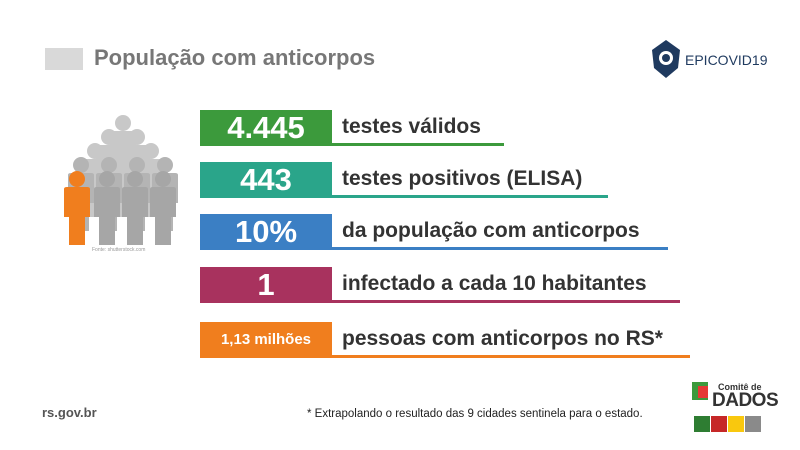 Image resolution: width=800 pixels, height=450 pixels. I want to click on stat-label: testes válidos, so click(418, 128).